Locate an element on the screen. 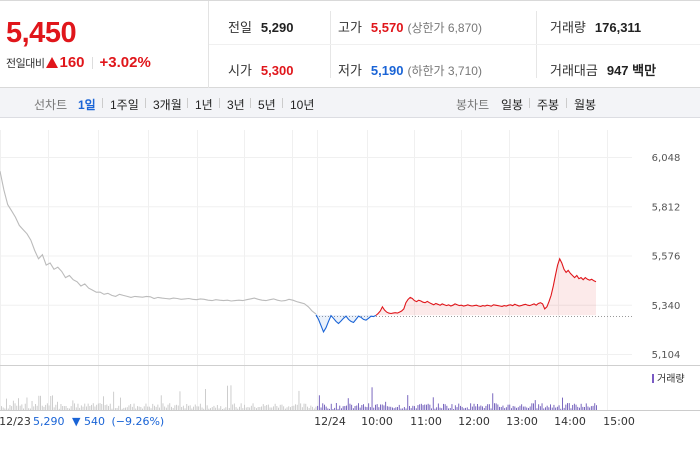 This screenshot has height=450, width=700. period-3month: 3개월 is located at coordinates (167, 105).